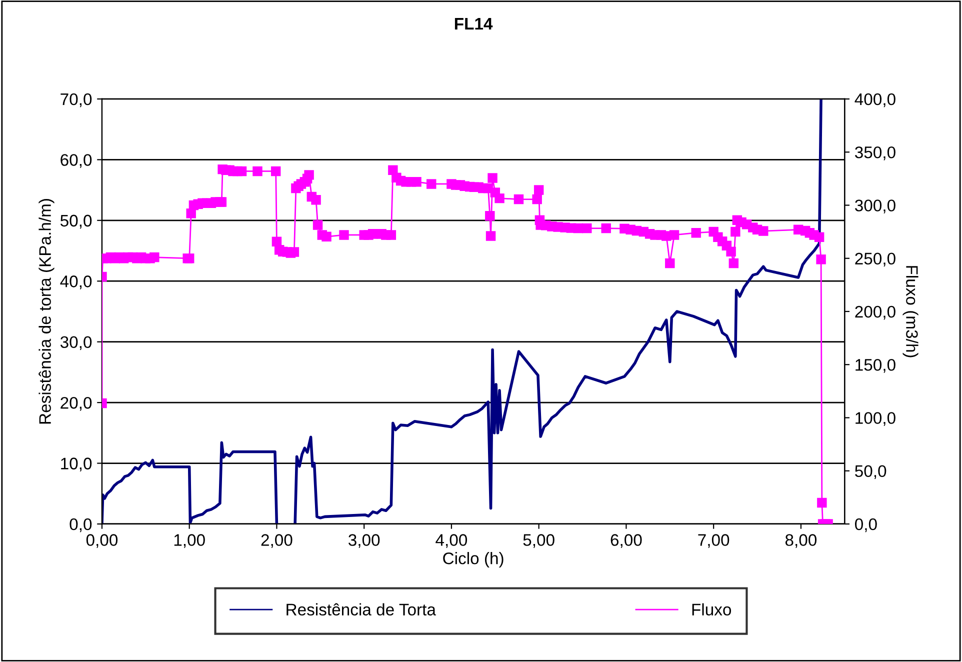 The height and width of the screenshot is (662, 962). What do you see at coordinates (102, 541) in the screenshot?
I see `x-tick-label: 0,00` at bounding box center [102, 541].